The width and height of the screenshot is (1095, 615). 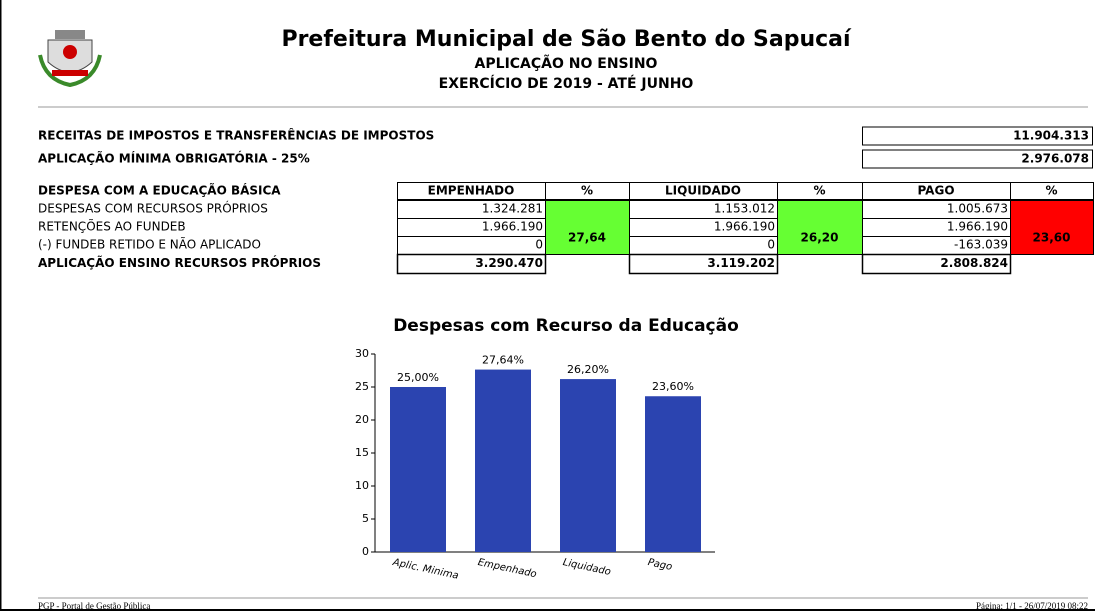 What do you see at coordinates (94, 606) in the screenshot?
I see `footer-left: PGP - Portal de Gestão Pública` at bounding box center [94, 606].